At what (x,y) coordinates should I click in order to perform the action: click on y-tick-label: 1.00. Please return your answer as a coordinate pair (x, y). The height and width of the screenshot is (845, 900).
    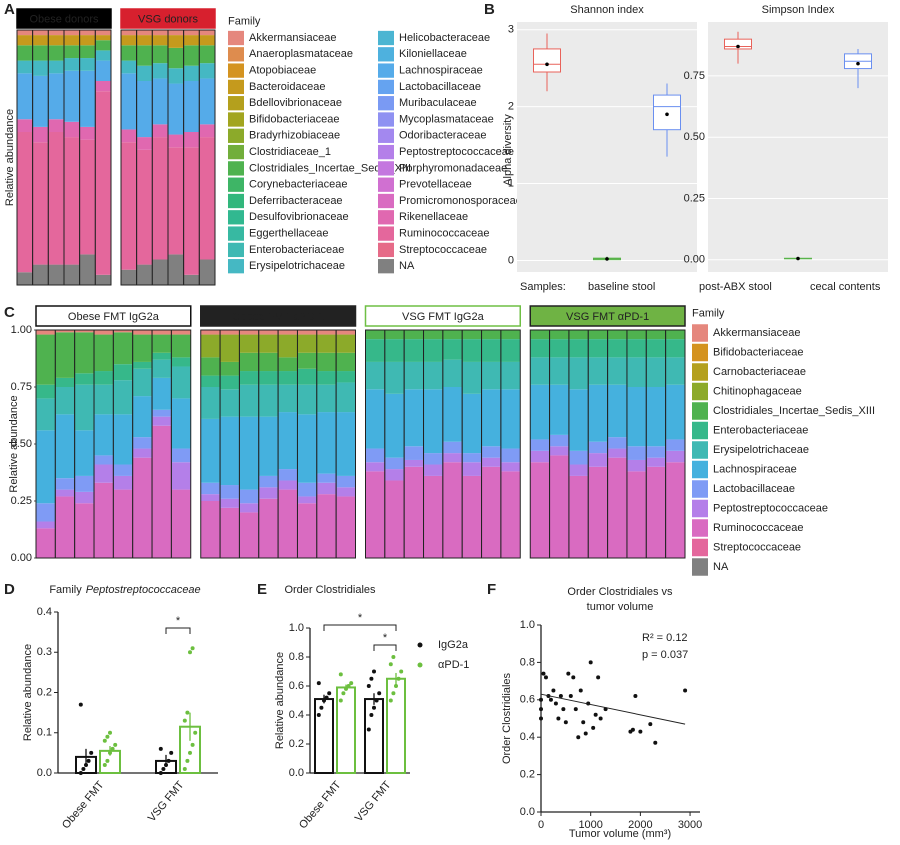
    Looking at the image, I should click on (21, 330).